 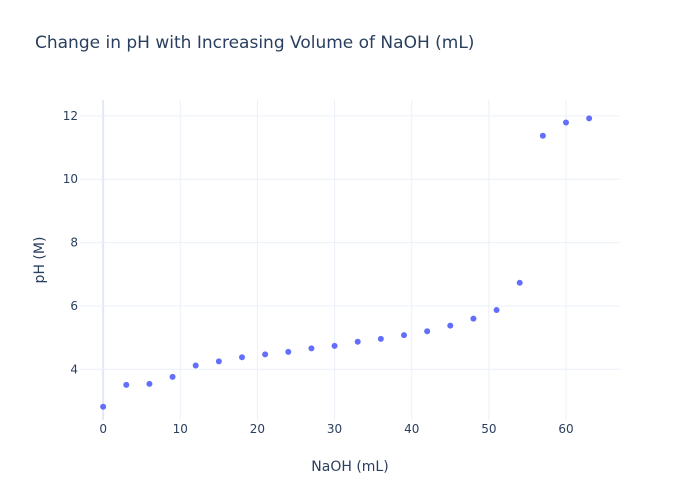 What do you see at coordinates (565, 429) in the screenshot?
I see `x-tick-label: 60` at bounding box center [565, 429].